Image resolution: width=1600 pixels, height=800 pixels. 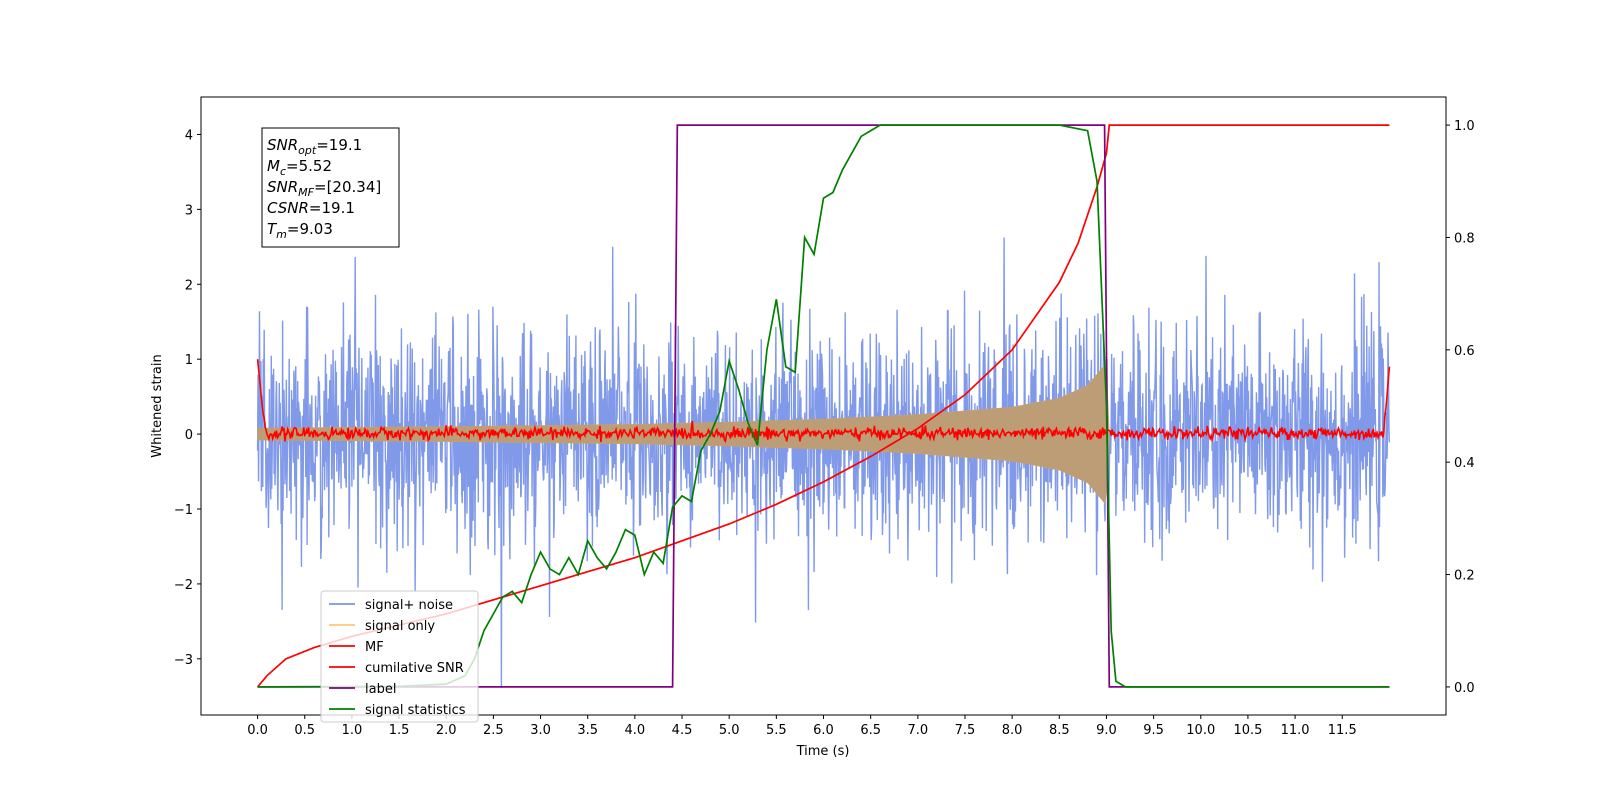 I want to click on x-tick-label: 1.0, so click(x=352, y=730).